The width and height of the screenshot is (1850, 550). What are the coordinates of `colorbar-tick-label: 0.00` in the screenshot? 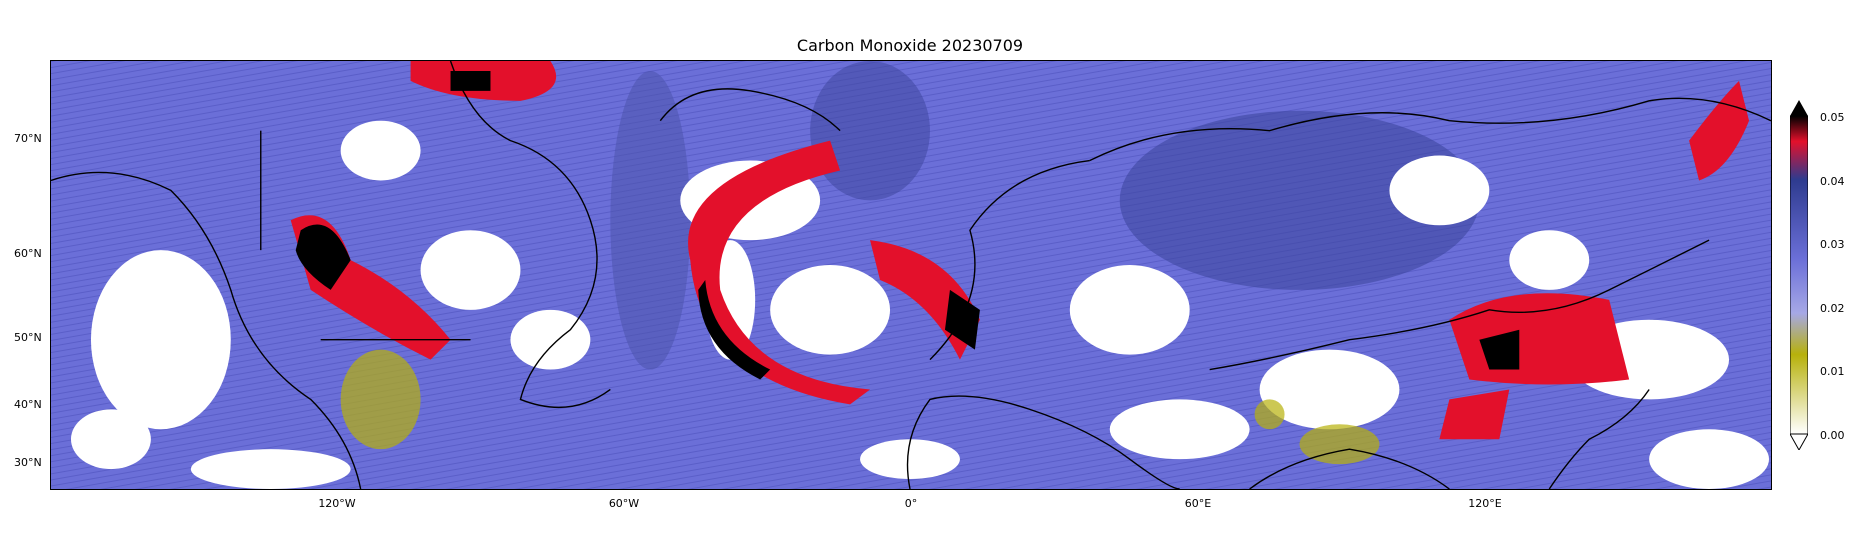 It's located at (1832, 435).